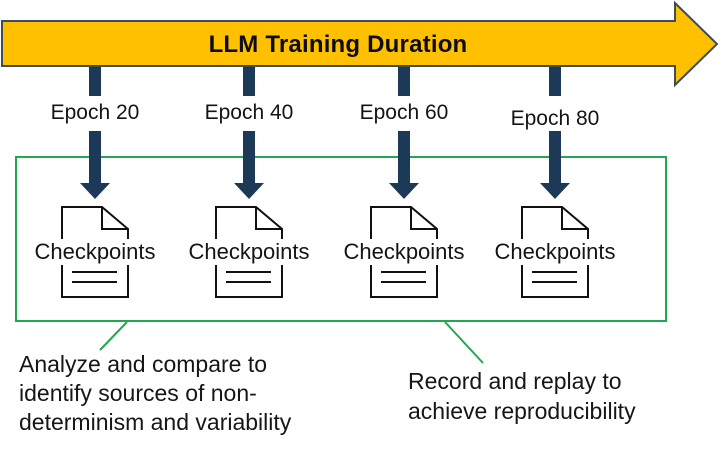 This screenshot has width=720, height=456. Describe the element at coordinates (338, 44) in the screenshot. I see `banner-title: LLM Training Duration` at that location.